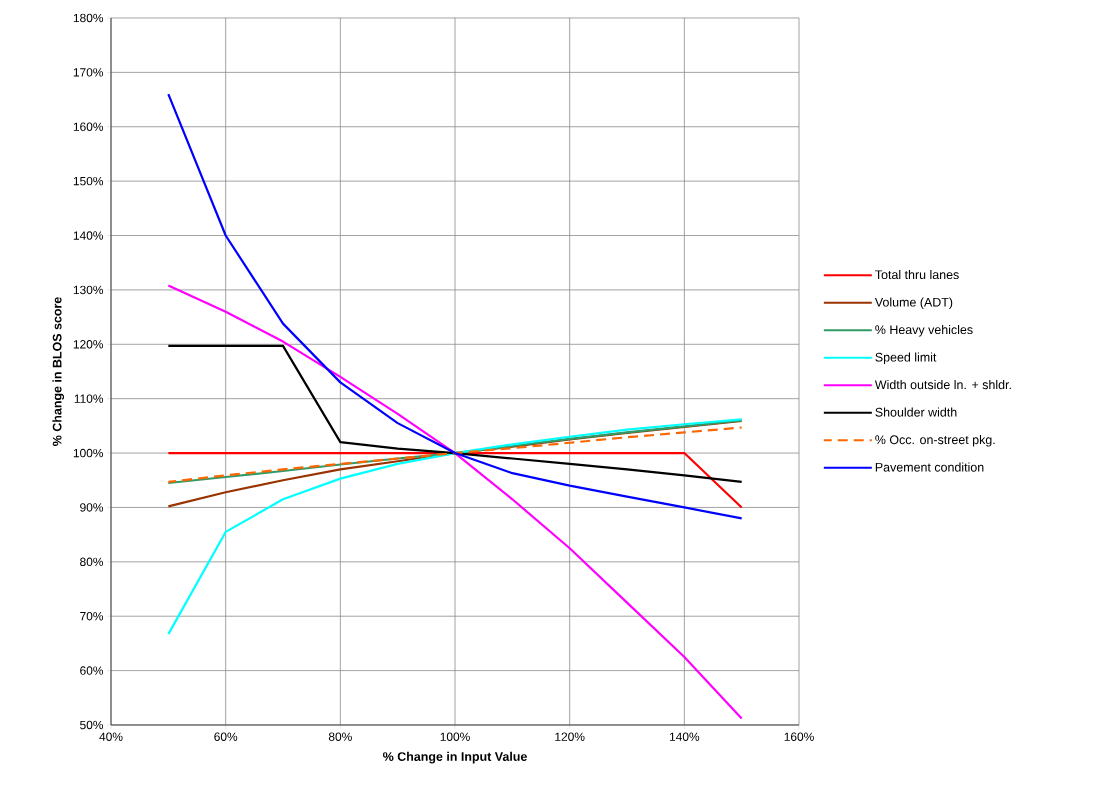 This screenshot has width=1117, height=800. I want to click on legend-label: Width outside ln. + shldr., so click(942, 384).